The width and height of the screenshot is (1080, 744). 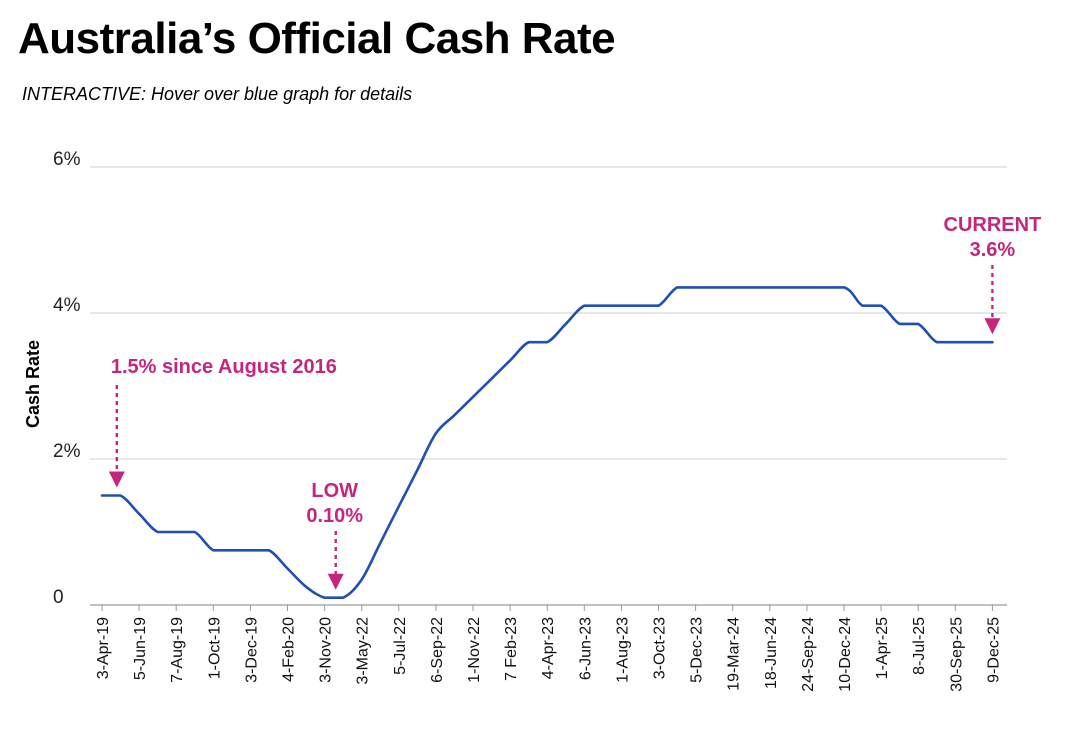 What do you see at coordinates (289, 649) in the screenshot?
I see `x-tick-label: 4-Feb-20` at bounding box center [289, 649].